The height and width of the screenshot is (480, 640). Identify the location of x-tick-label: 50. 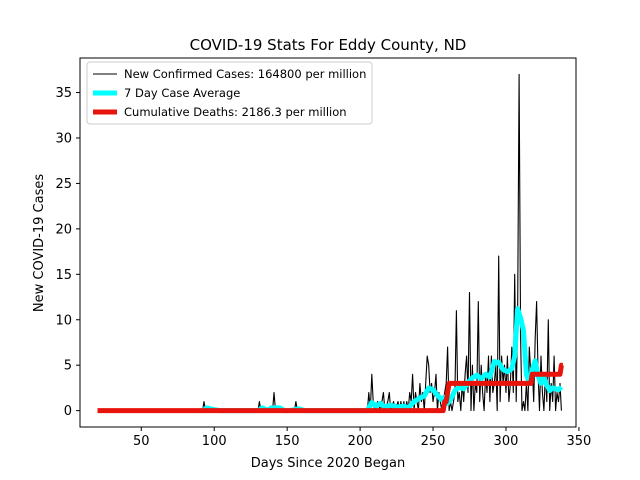
(141, 441).